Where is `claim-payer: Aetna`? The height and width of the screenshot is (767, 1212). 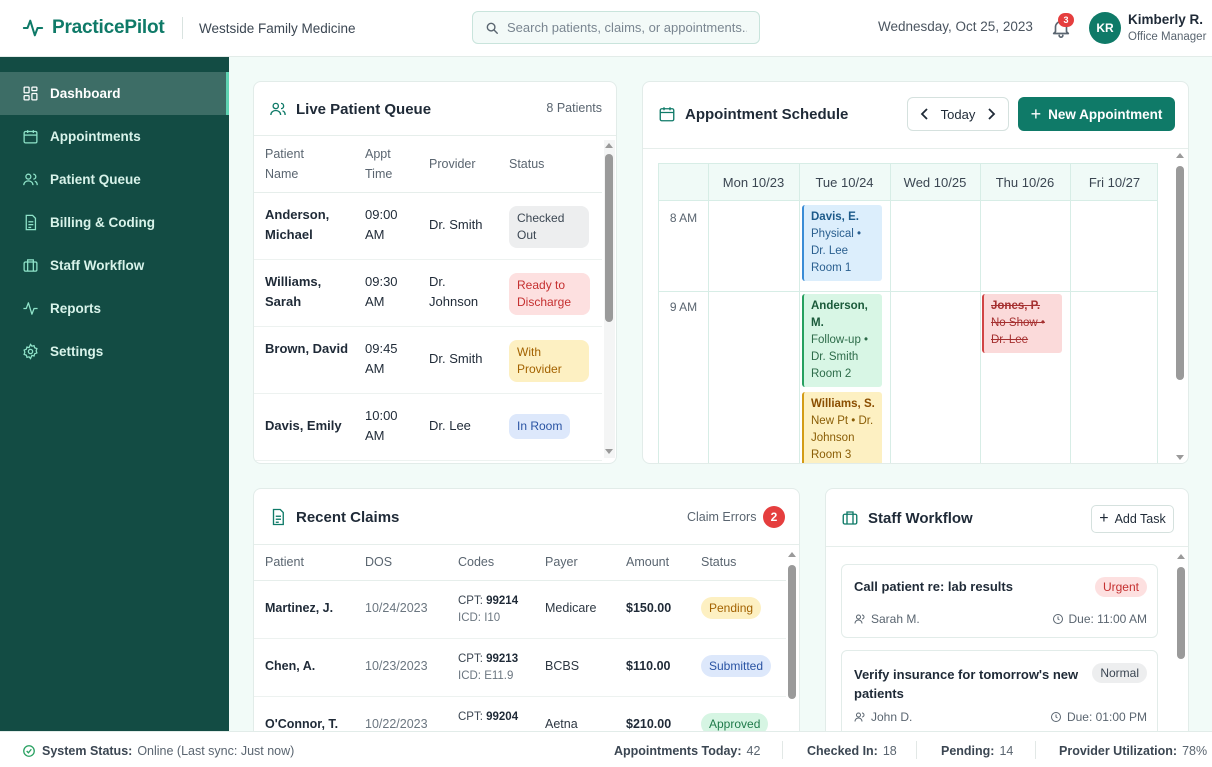
claim-payer: Aetna is located at coordinates (561, 724).